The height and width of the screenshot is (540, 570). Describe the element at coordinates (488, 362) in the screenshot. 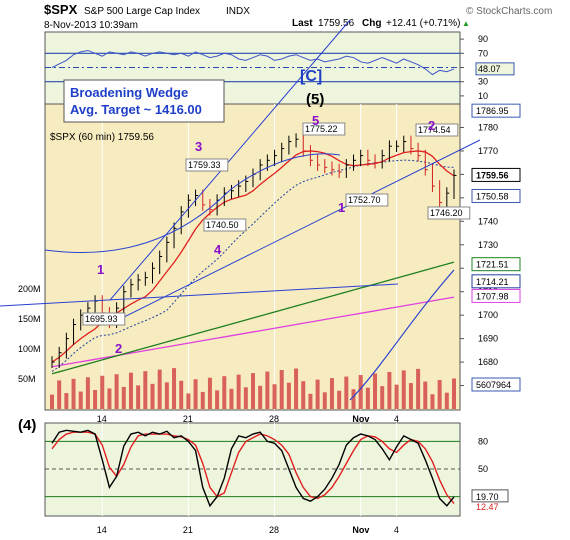

I see `price-tick-label: 1680` at that location.